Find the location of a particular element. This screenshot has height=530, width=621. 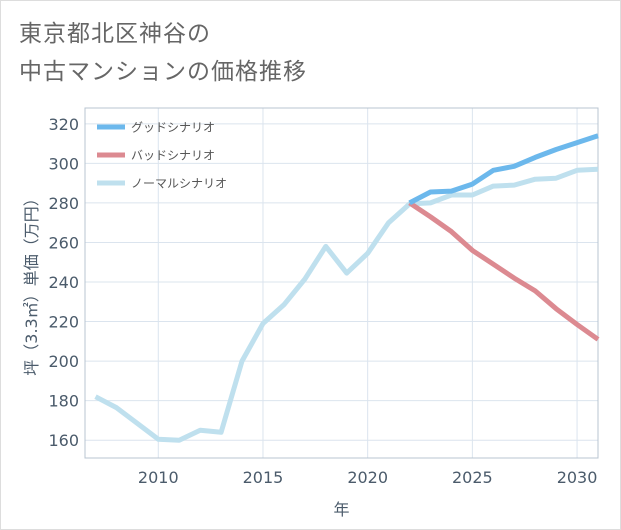

chart-title-line-1: 東京都北区神谷の is located at coordinates (115, 34).